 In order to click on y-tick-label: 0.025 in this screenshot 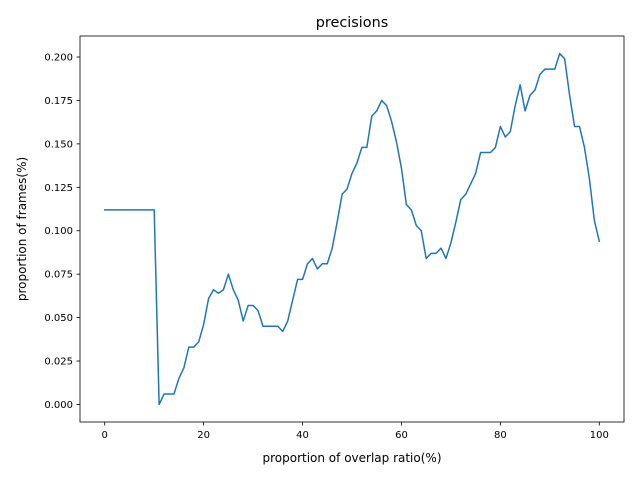, I will do `click(58, 362)`.